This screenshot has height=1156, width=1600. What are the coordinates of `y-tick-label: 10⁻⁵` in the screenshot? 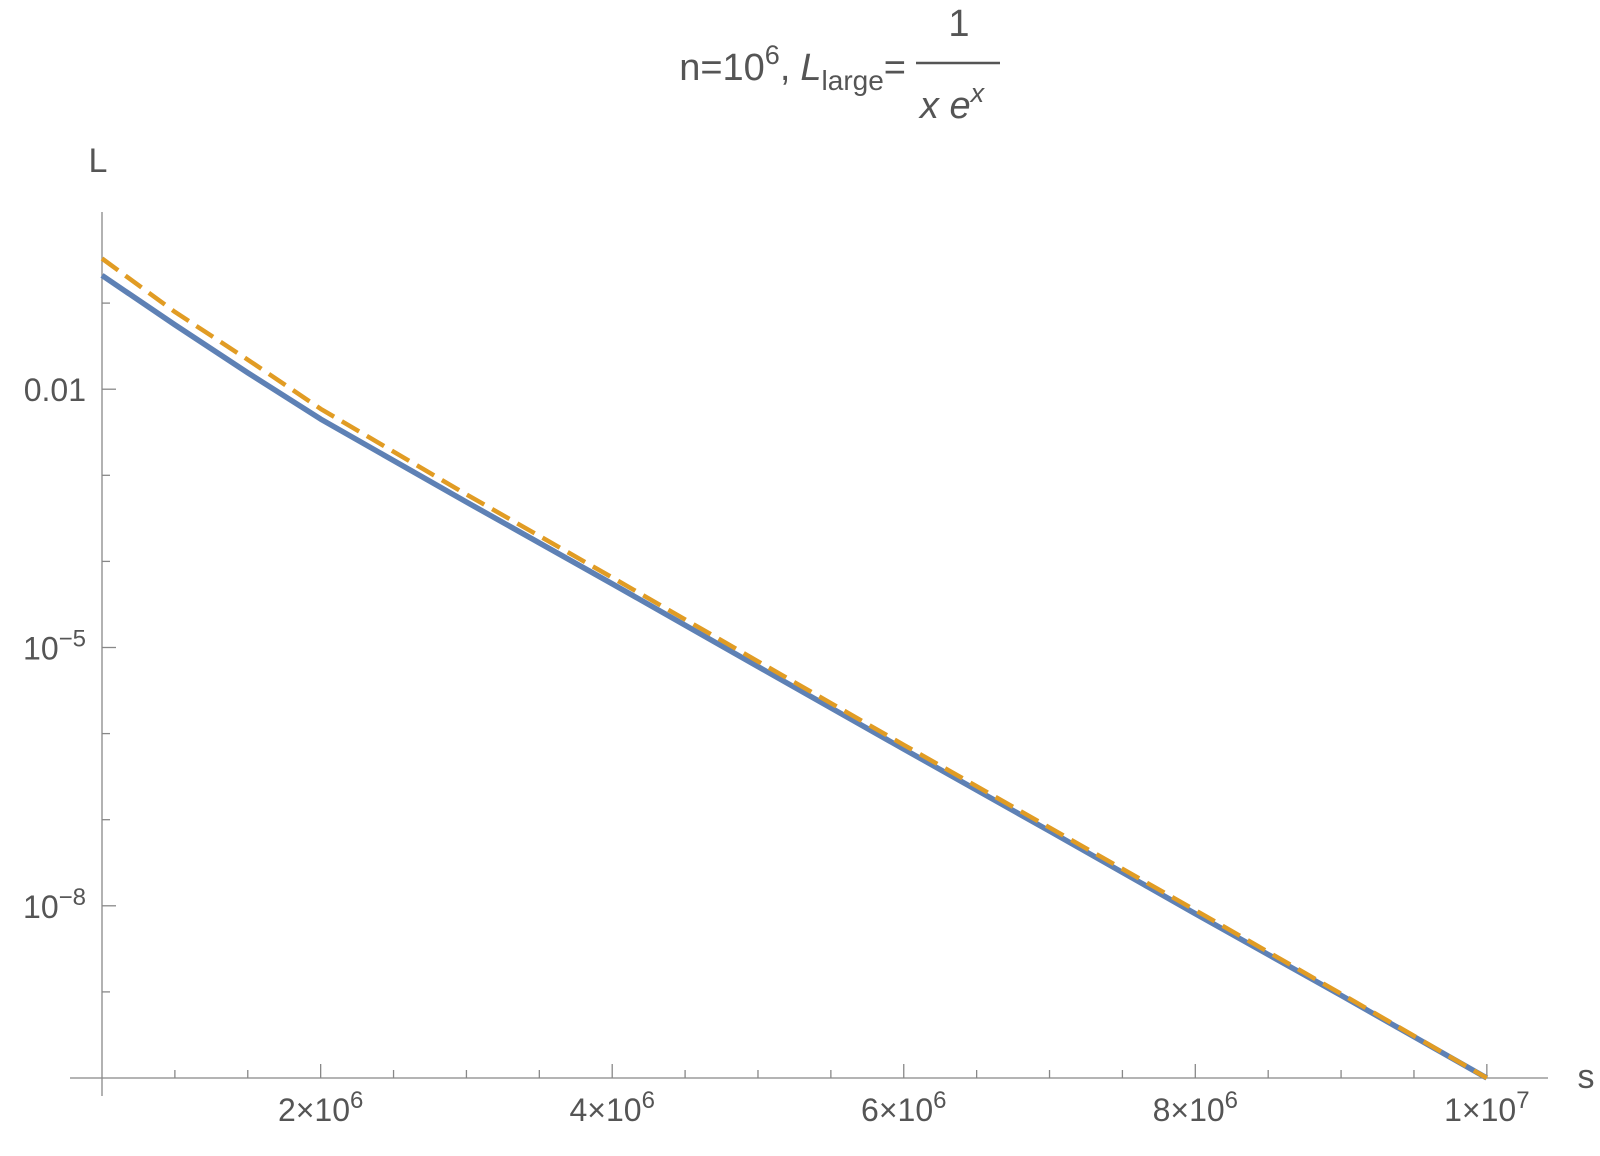 It's located at (54, 646).